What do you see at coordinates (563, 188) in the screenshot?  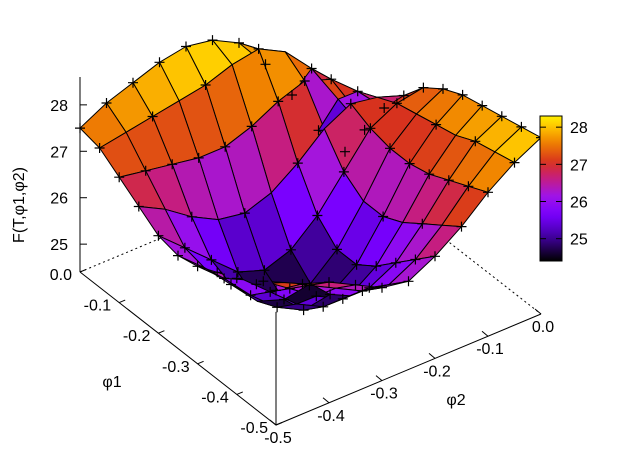 I see `colorbar: 25 26 27 28` at bounding box center [563, 188].